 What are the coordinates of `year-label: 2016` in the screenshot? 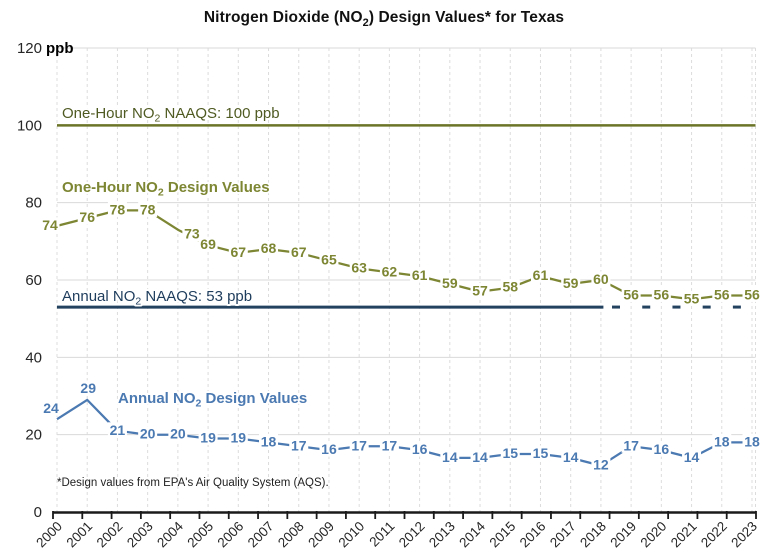 It's located at (533, 535).